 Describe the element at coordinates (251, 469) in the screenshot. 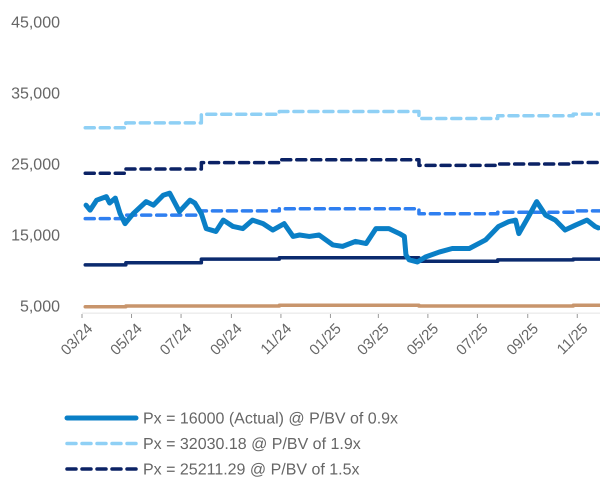

I see `legend-label: Px = 25211.29 @ P/BV of 1.5x` at that location.